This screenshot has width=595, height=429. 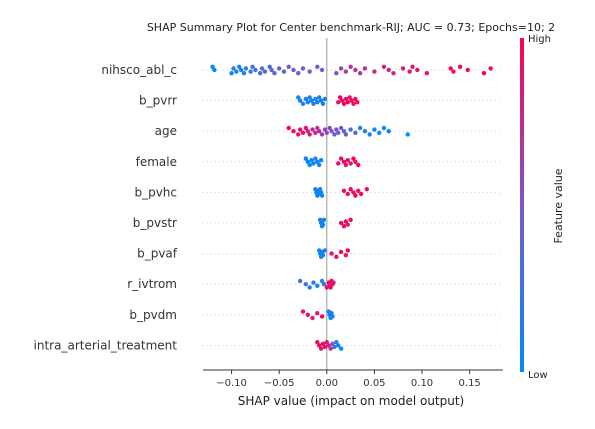 I want to click on x-tick-label: 0.10, so click(x=422, y=383).